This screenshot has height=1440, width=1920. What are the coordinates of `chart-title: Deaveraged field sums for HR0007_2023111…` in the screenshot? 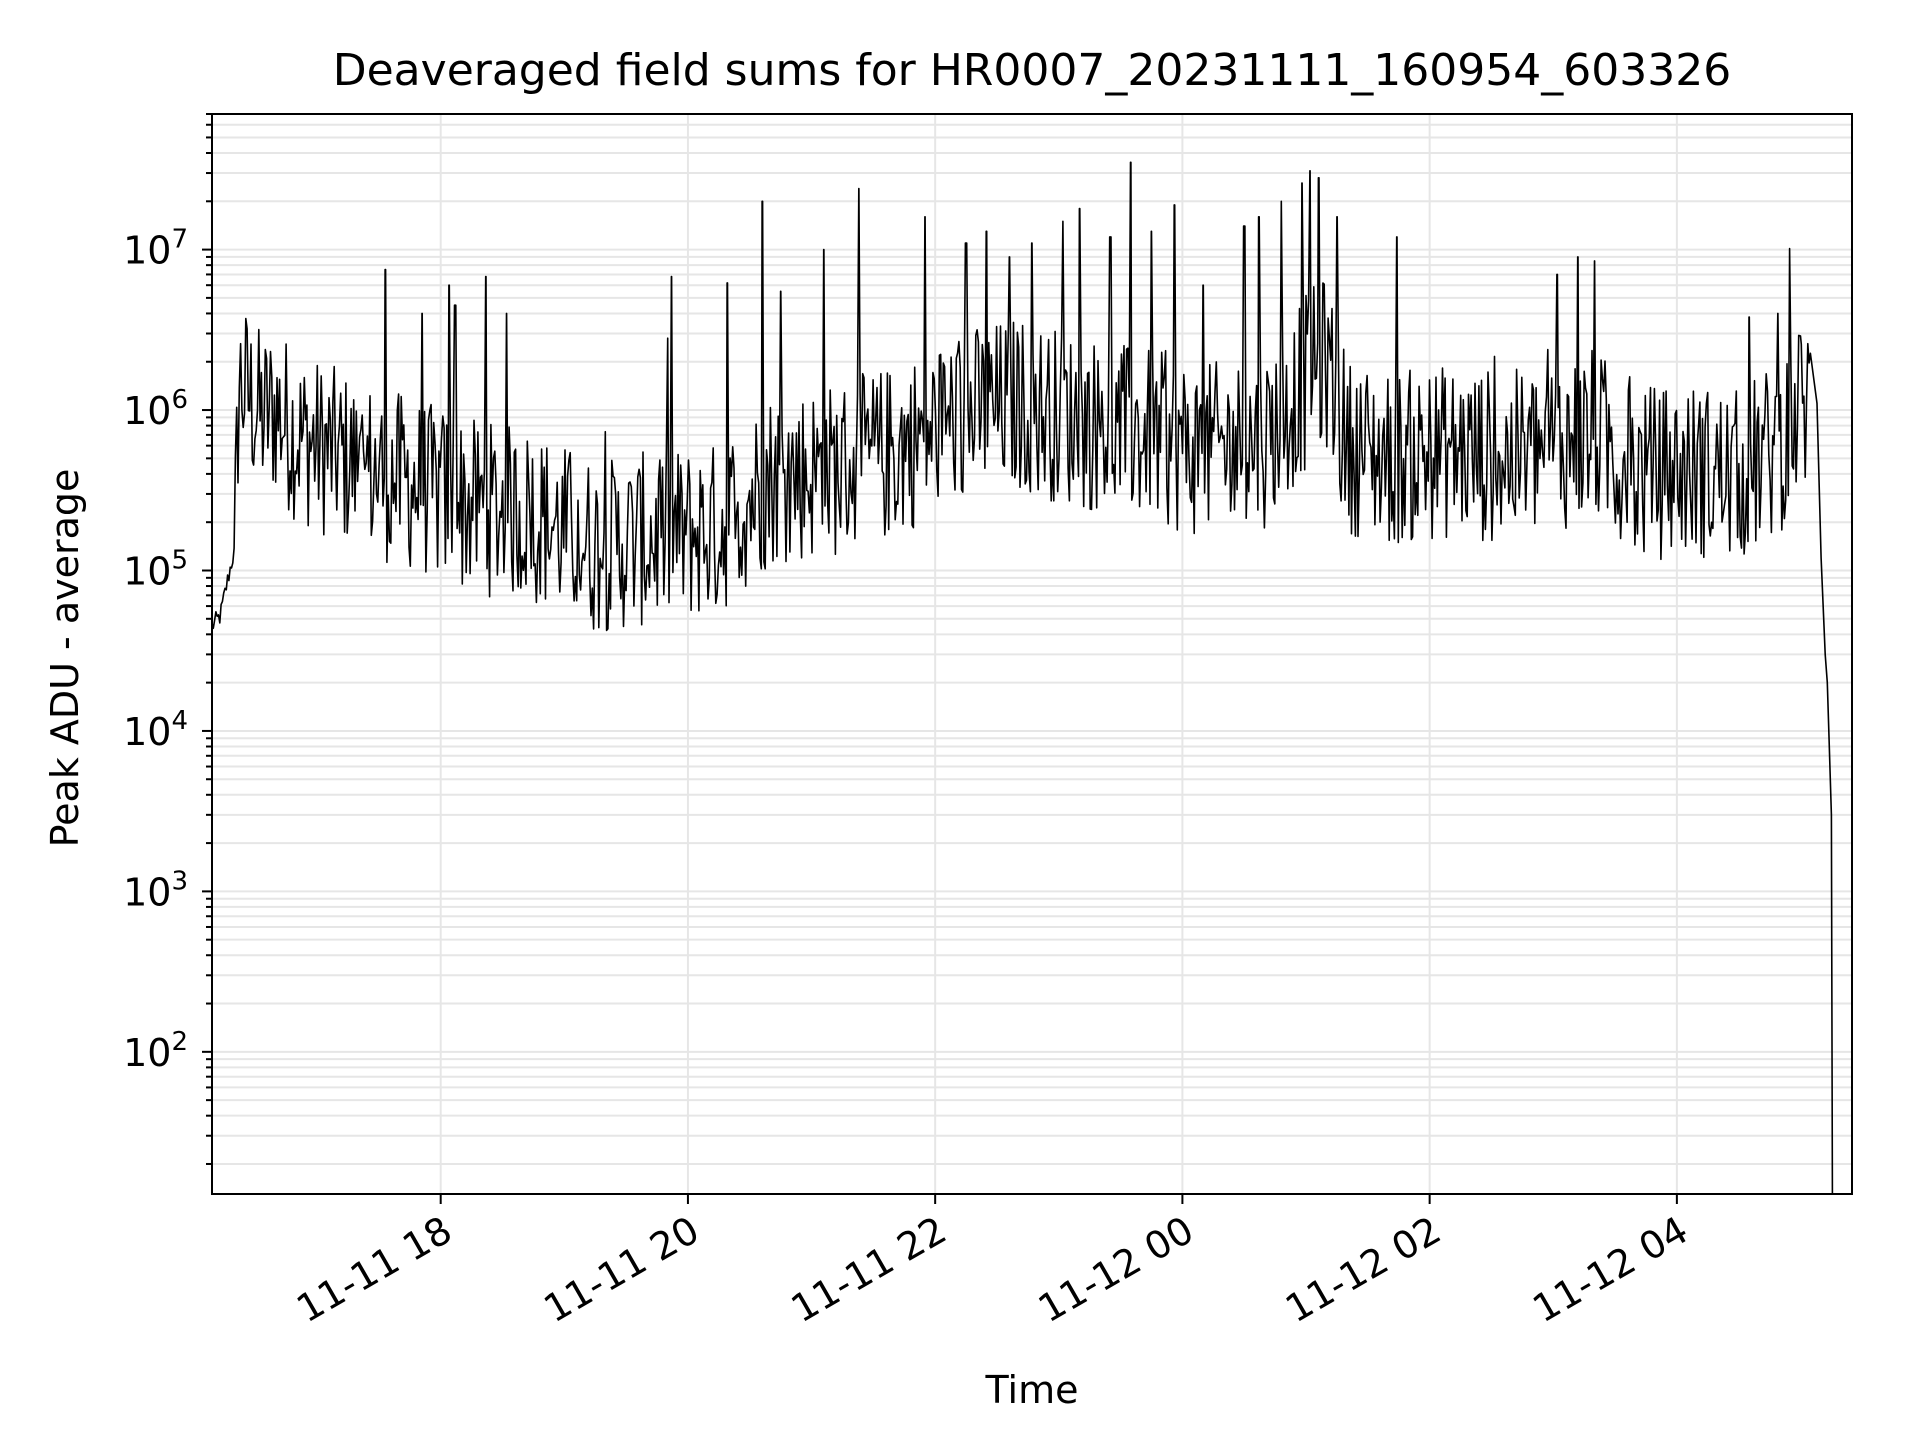 It's located at (1032, 70).